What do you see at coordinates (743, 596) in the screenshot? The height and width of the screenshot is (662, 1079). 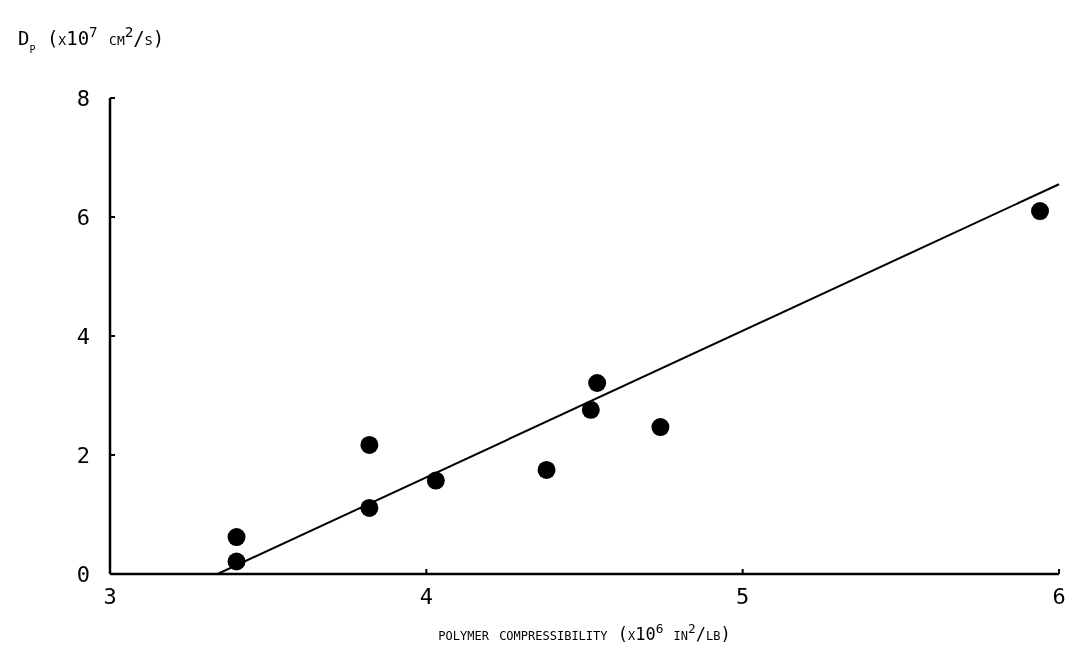 I see `x-tick-label: 5` at bounding box center [743, 596].